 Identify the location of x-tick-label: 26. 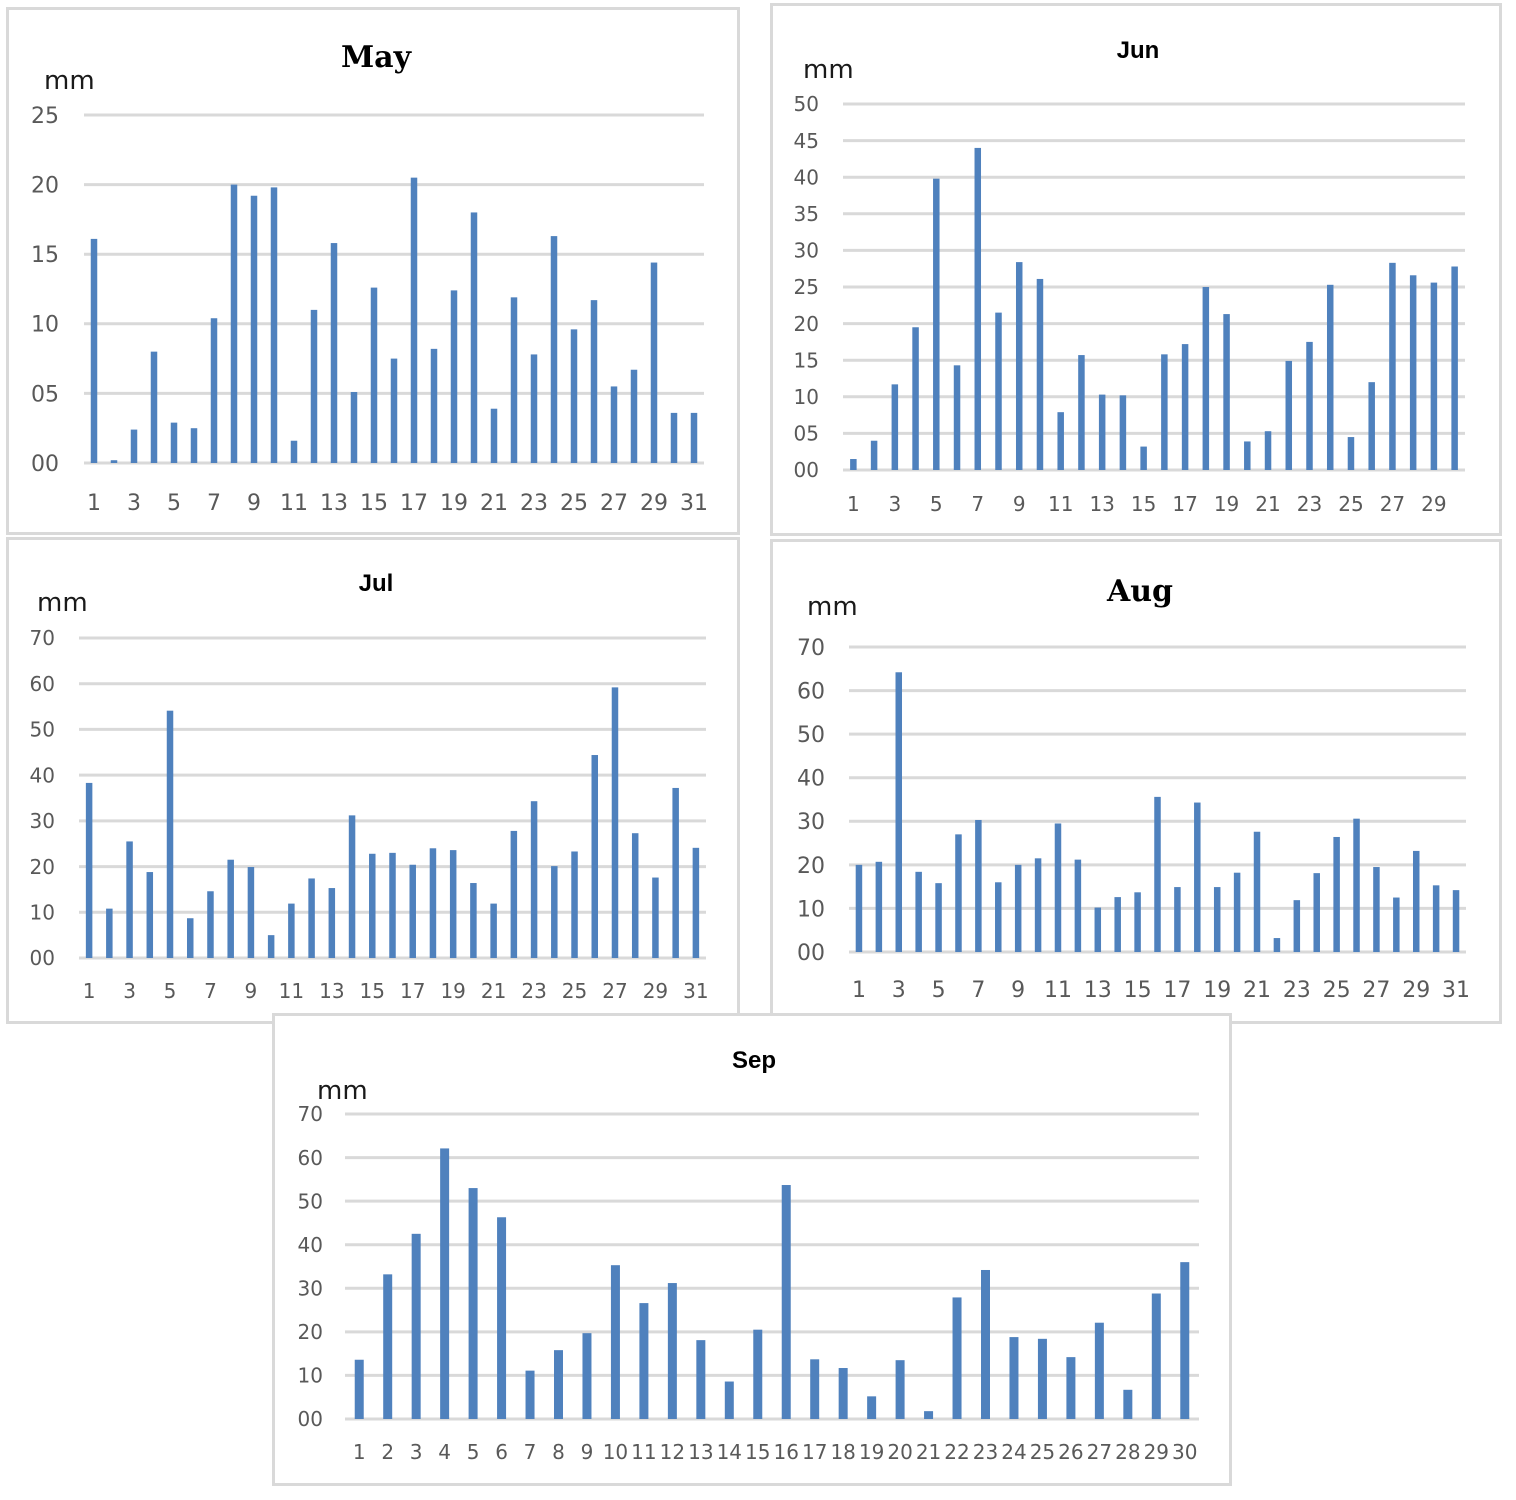
(1070, 1452).